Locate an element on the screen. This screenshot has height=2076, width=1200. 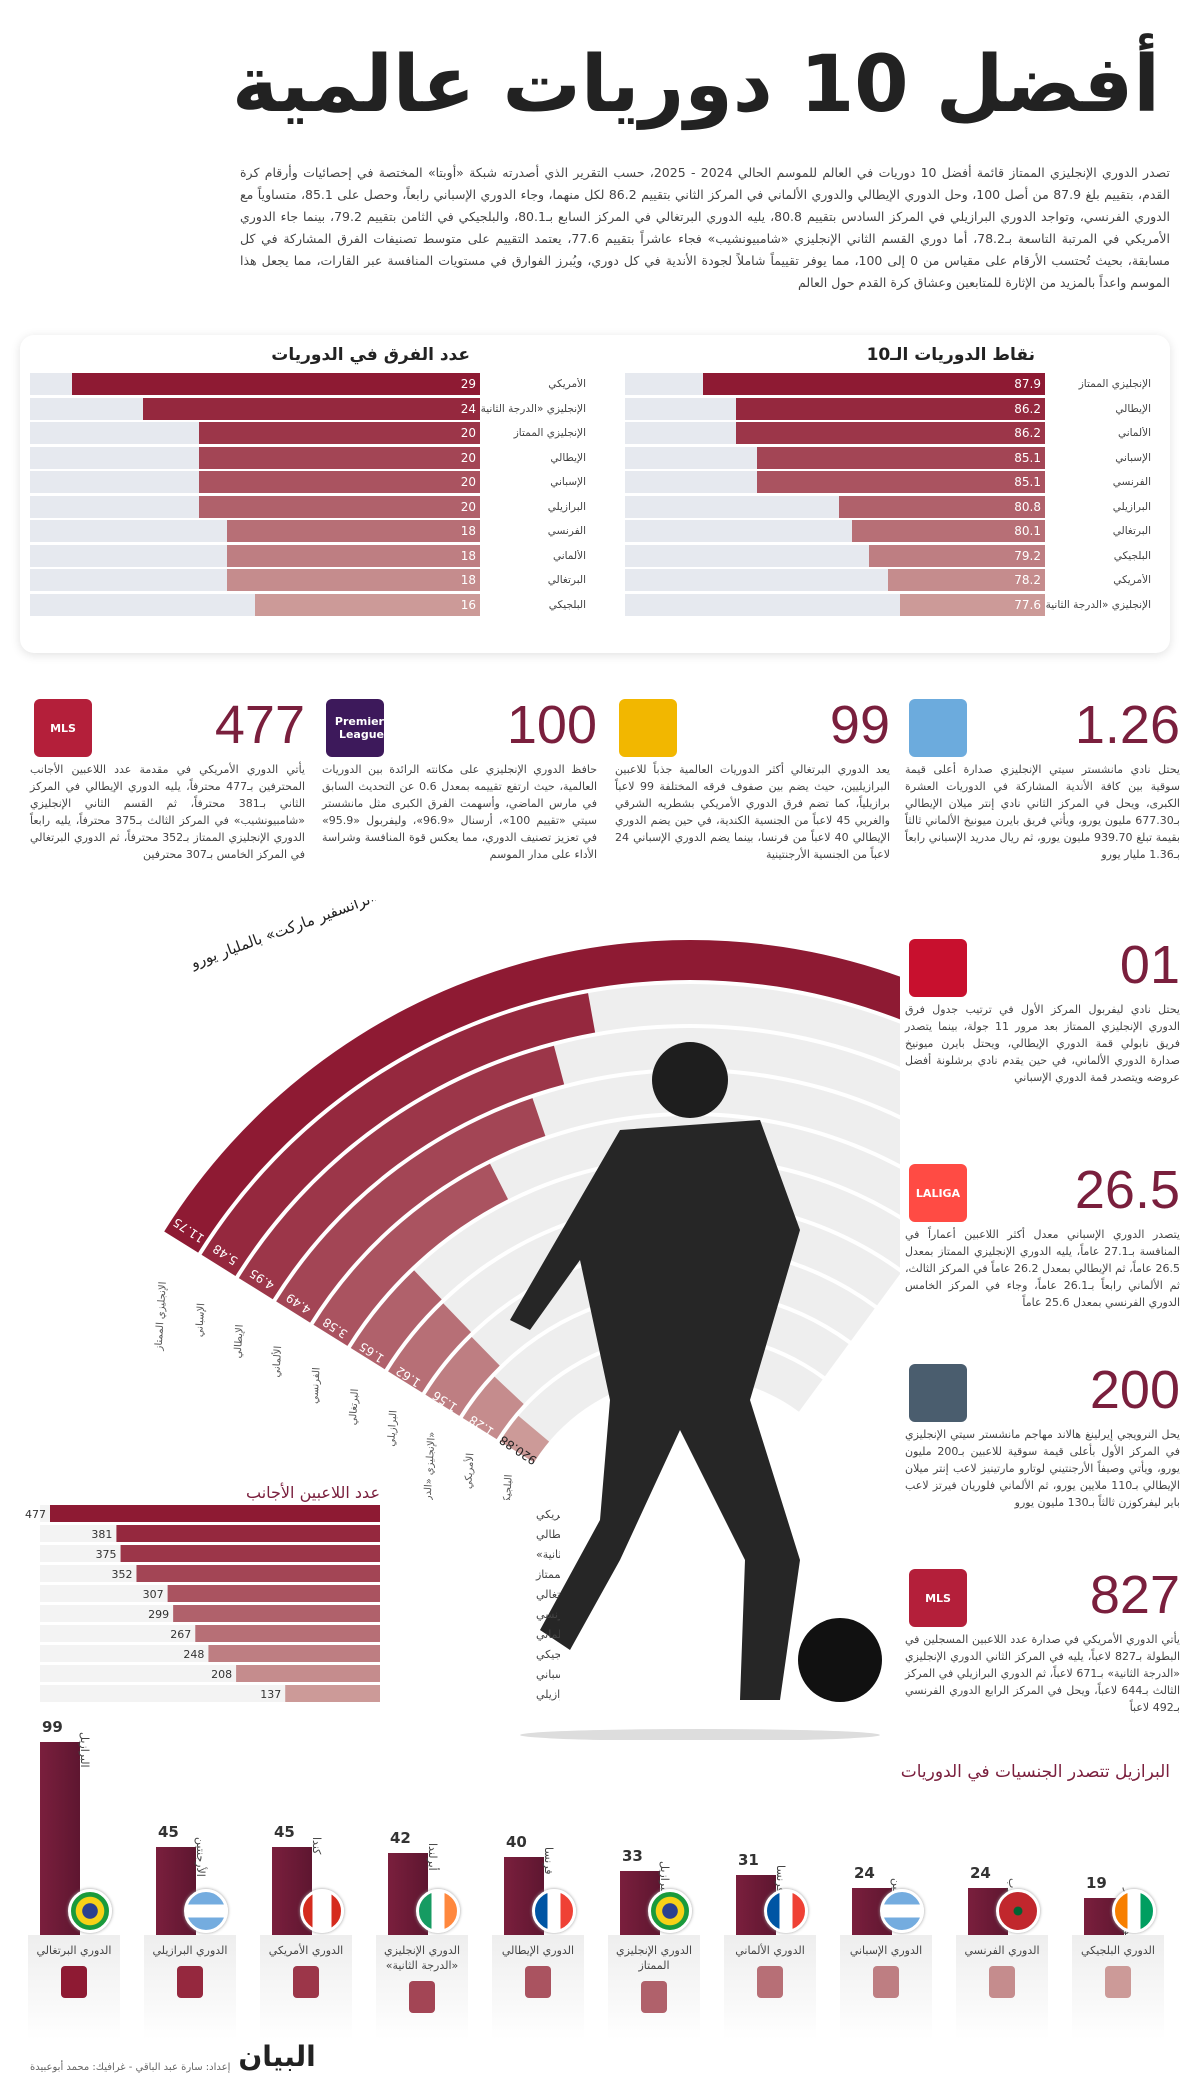
bar-value: 375 is located at coordinates (106, 1554).